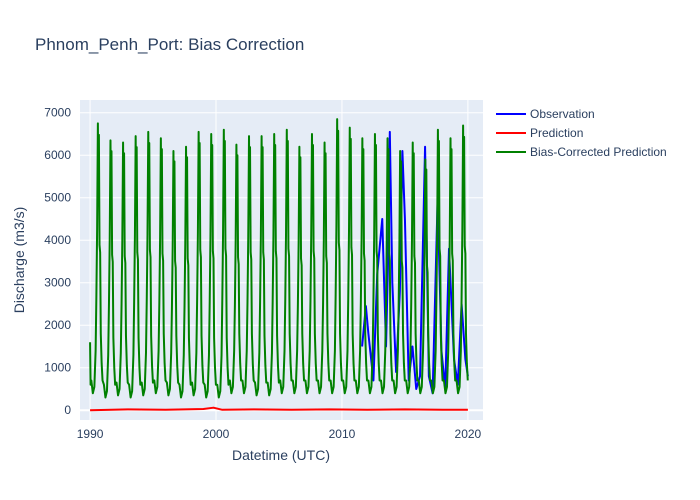 The width and height of the screenshot is (700, 500). I want to click on legend-label: Observation, so click(562, 114).